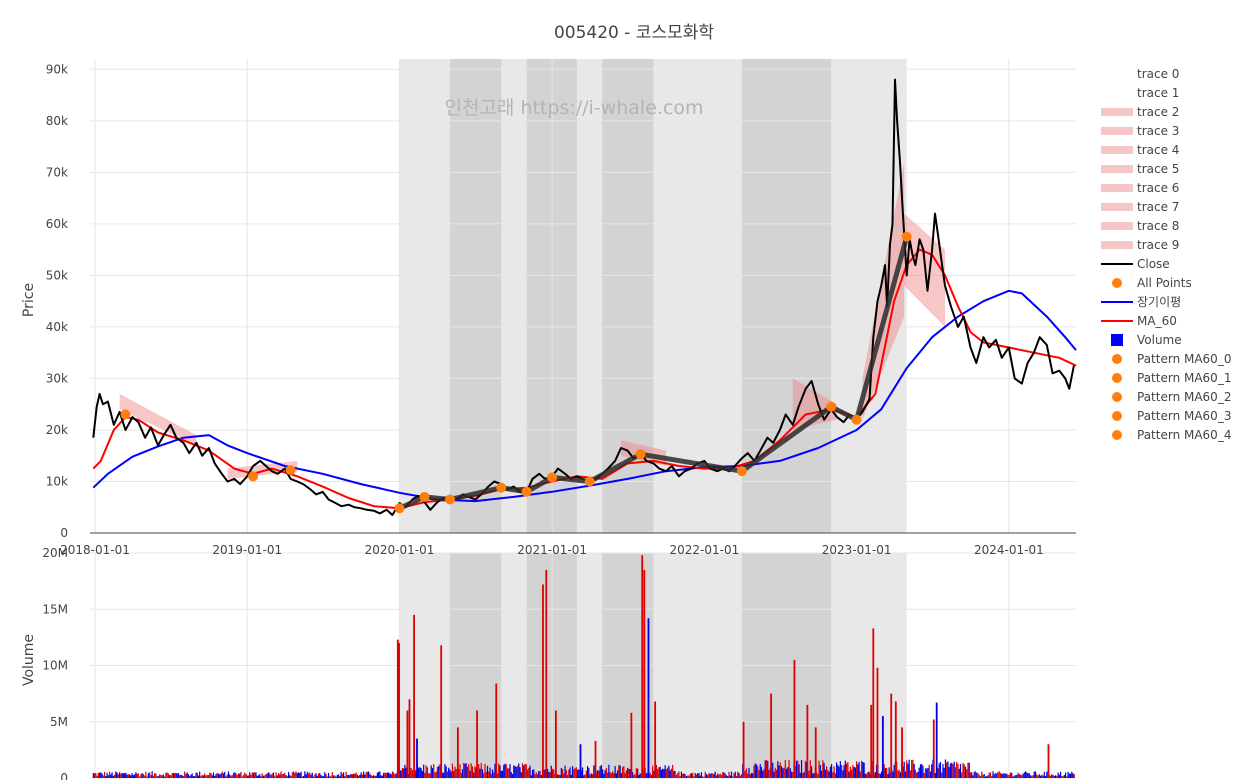 Image resolution: width=1250 pixels, height=780 pixels. I want to click on legend-item: trace 0, so click(1158, 74).